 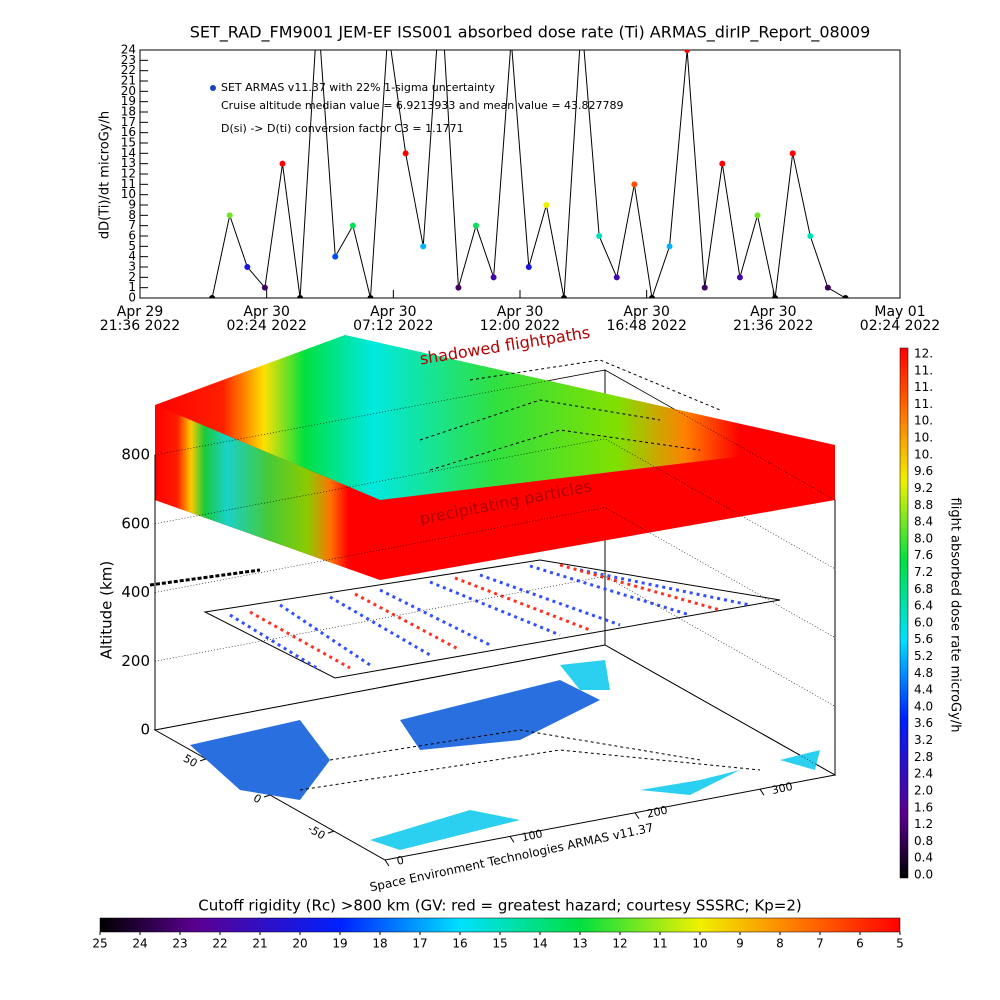 I want to click on colorbar-tick-label: 6.4, so click(x=923, y=606).